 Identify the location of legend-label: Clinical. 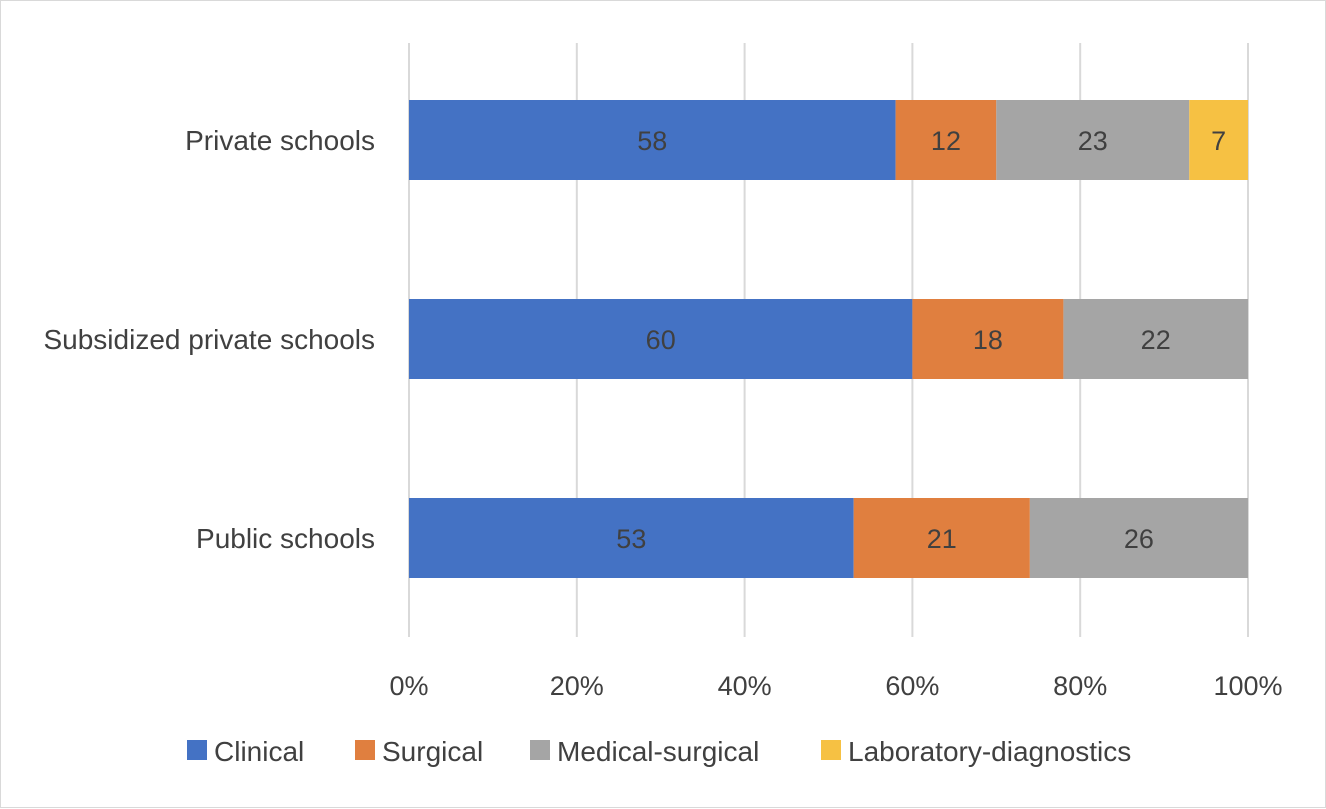
(259, 751).